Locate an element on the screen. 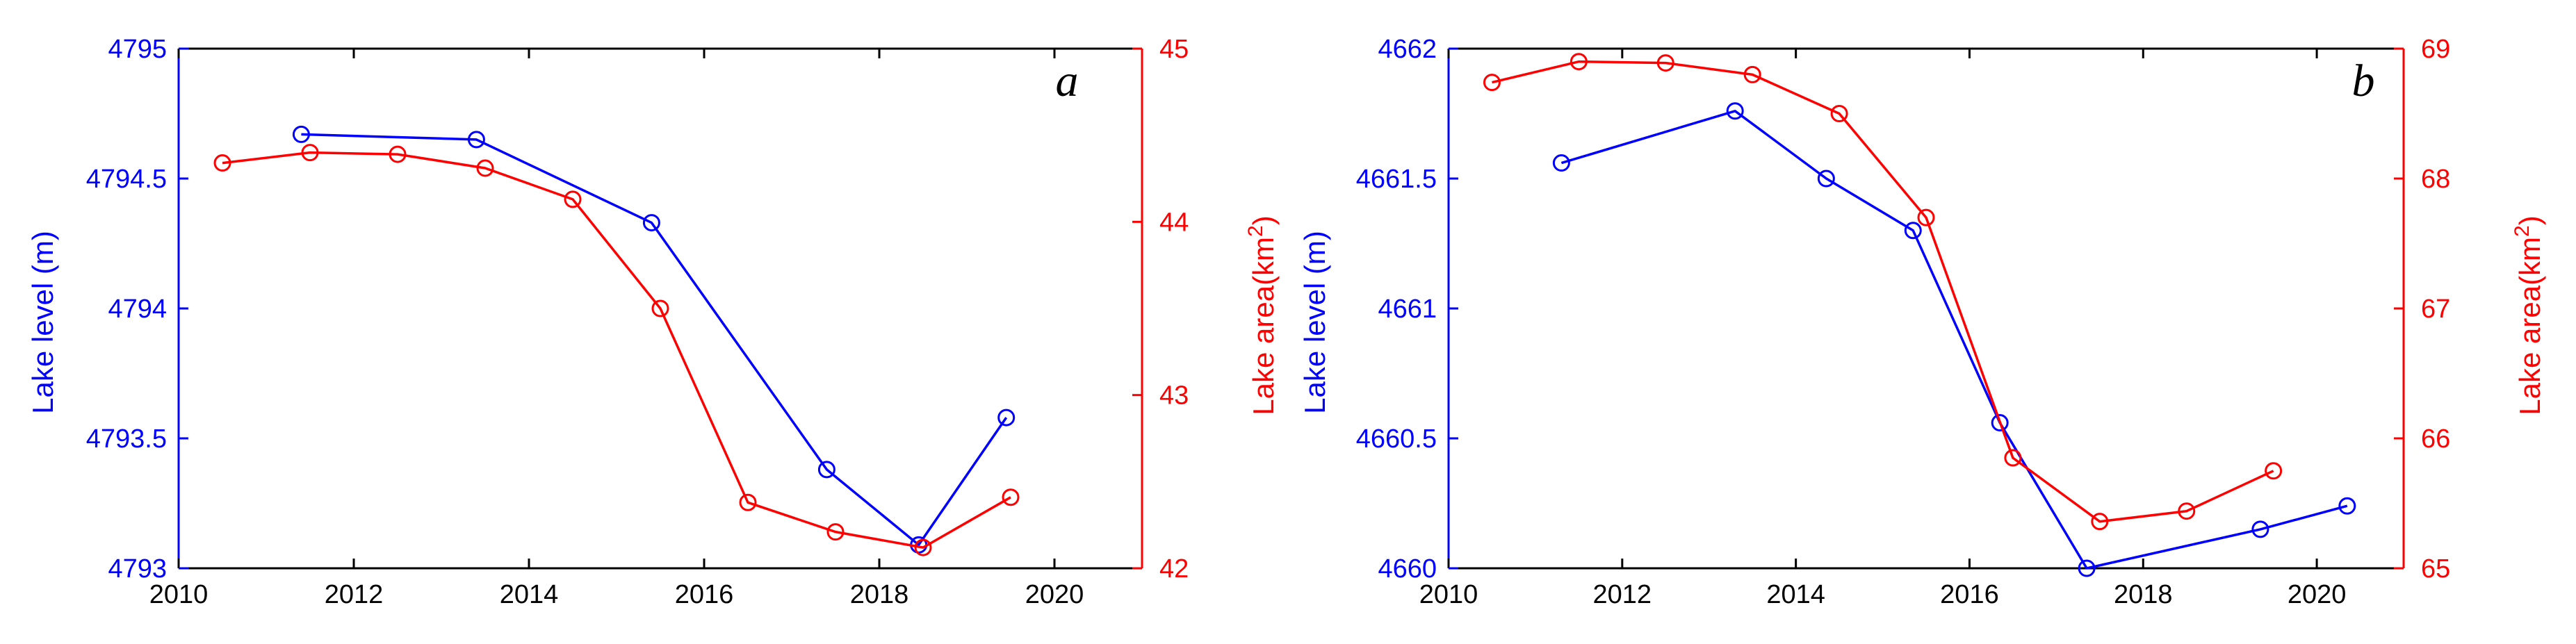  y-right-tick-label: 68 is located at coordinates (2435, 180).